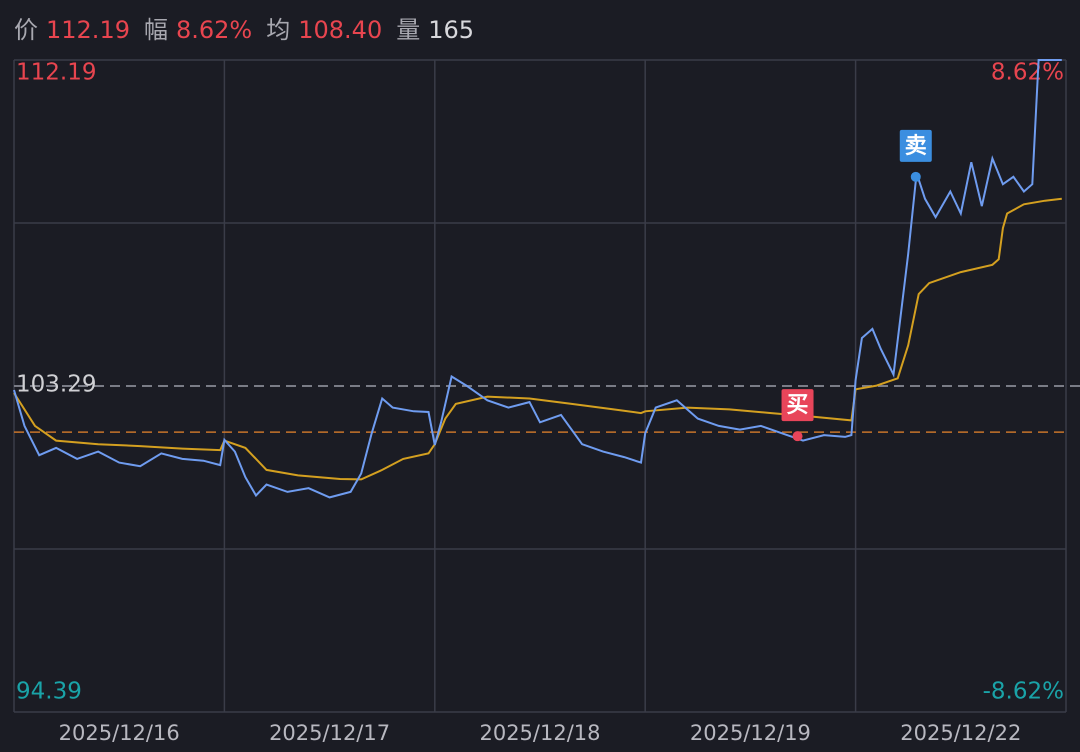  I want to click on x-tick-label: 2025/12/19, so click(750, 733).